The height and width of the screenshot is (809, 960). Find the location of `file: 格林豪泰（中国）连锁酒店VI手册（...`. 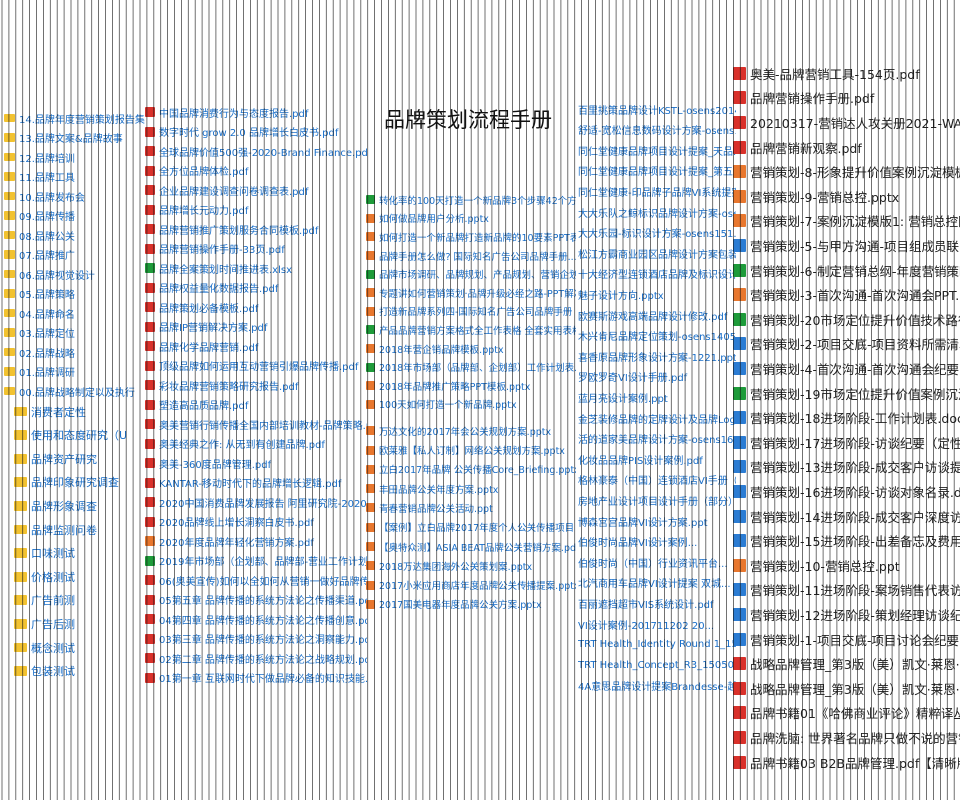

file: 格林豪泰（中国）连锁酒店VI手册（... is located at coordinates (657, 480).